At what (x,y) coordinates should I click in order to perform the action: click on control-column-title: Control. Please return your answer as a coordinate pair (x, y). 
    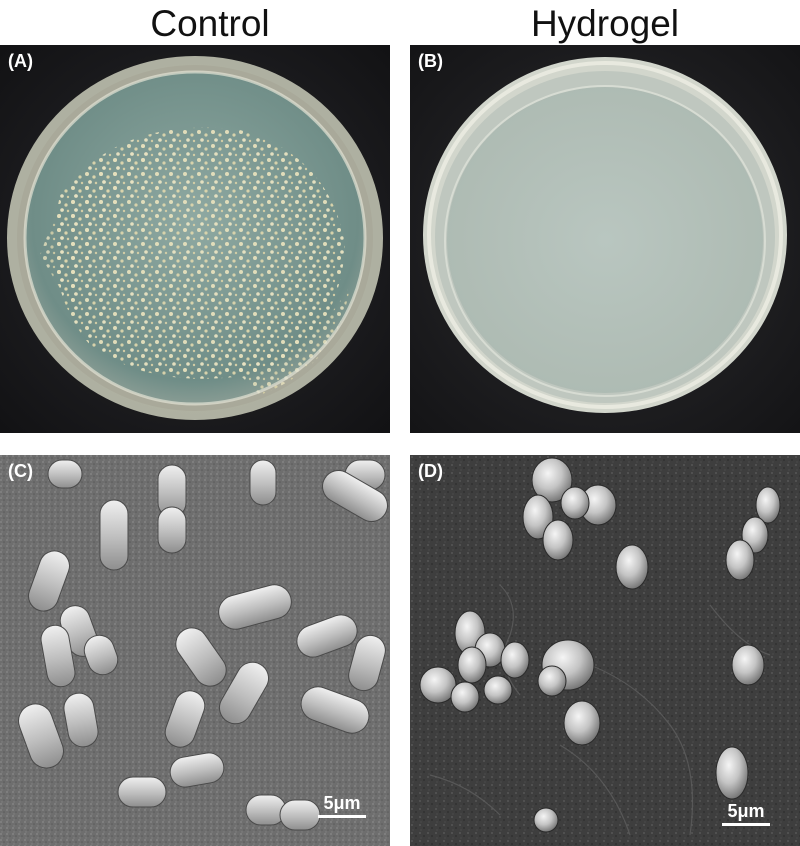
    Looking at the image, I should click on (210, 23).